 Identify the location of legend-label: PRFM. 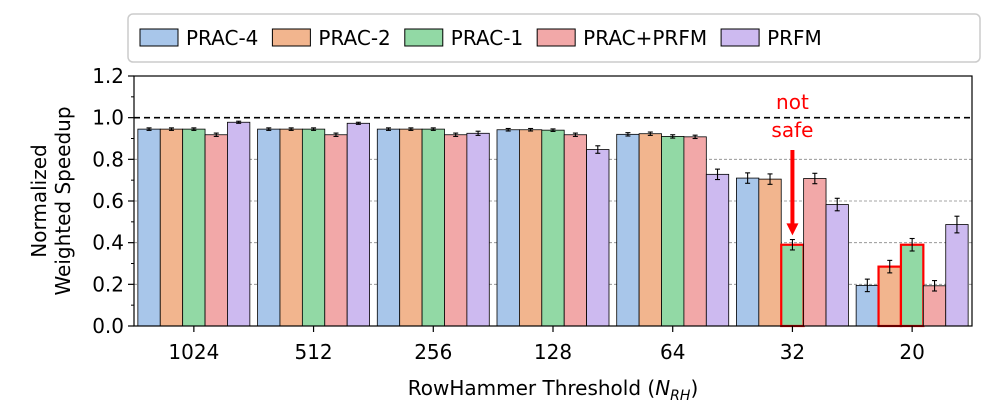
(794, 38).